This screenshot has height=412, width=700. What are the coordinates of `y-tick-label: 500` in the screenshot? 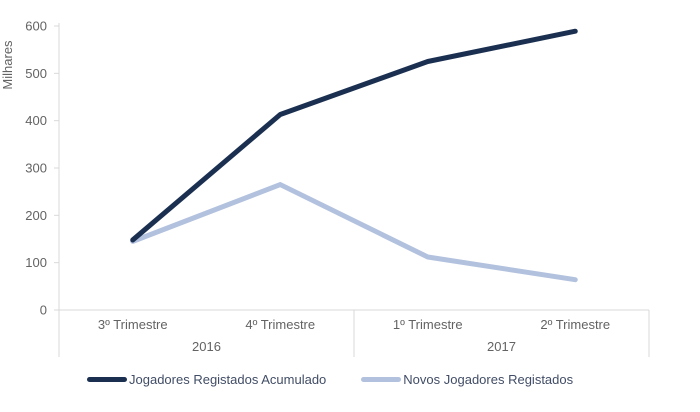 It's located at (36, 73).